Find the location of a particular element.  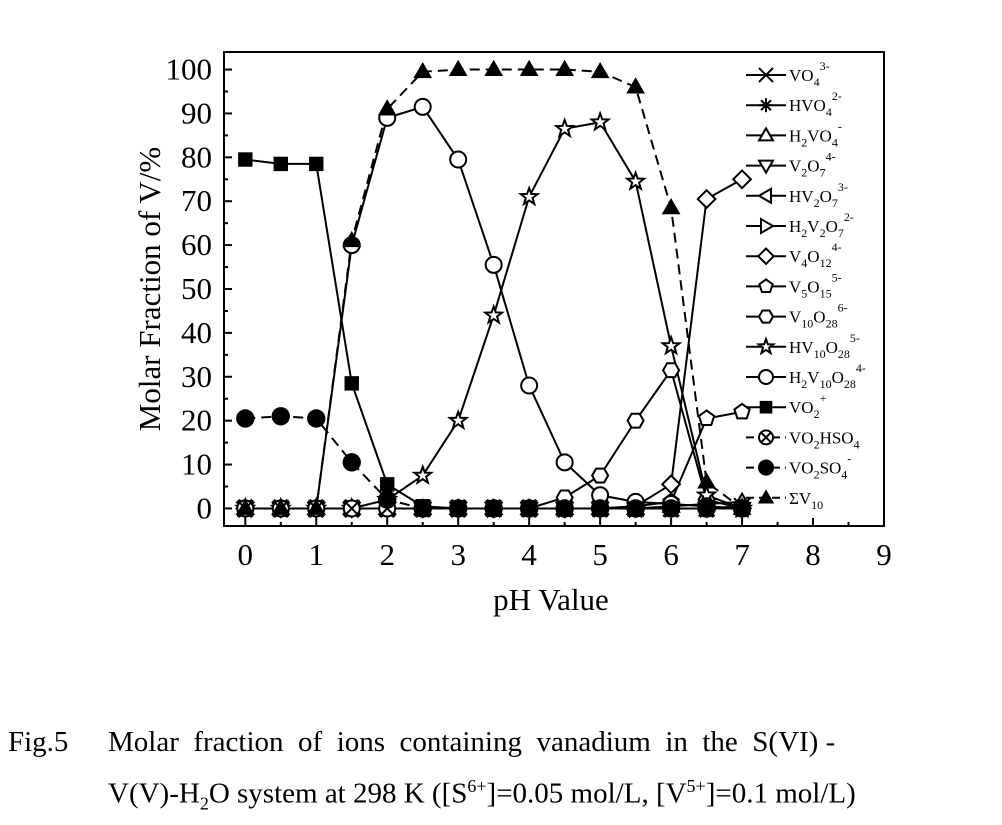

legend-entry: V4O124- is located at coordinates (794, 255).